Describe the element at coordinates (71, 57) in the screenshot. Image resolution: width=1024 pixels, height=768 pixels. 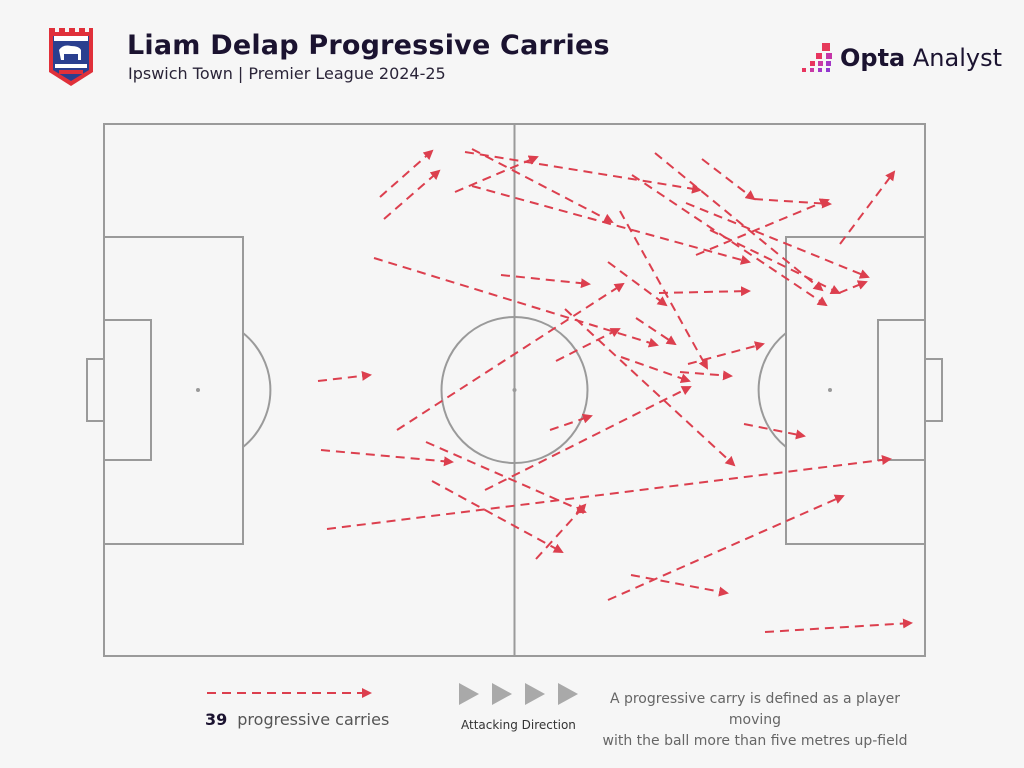
I see `ipswich-crest-icon` at that location.